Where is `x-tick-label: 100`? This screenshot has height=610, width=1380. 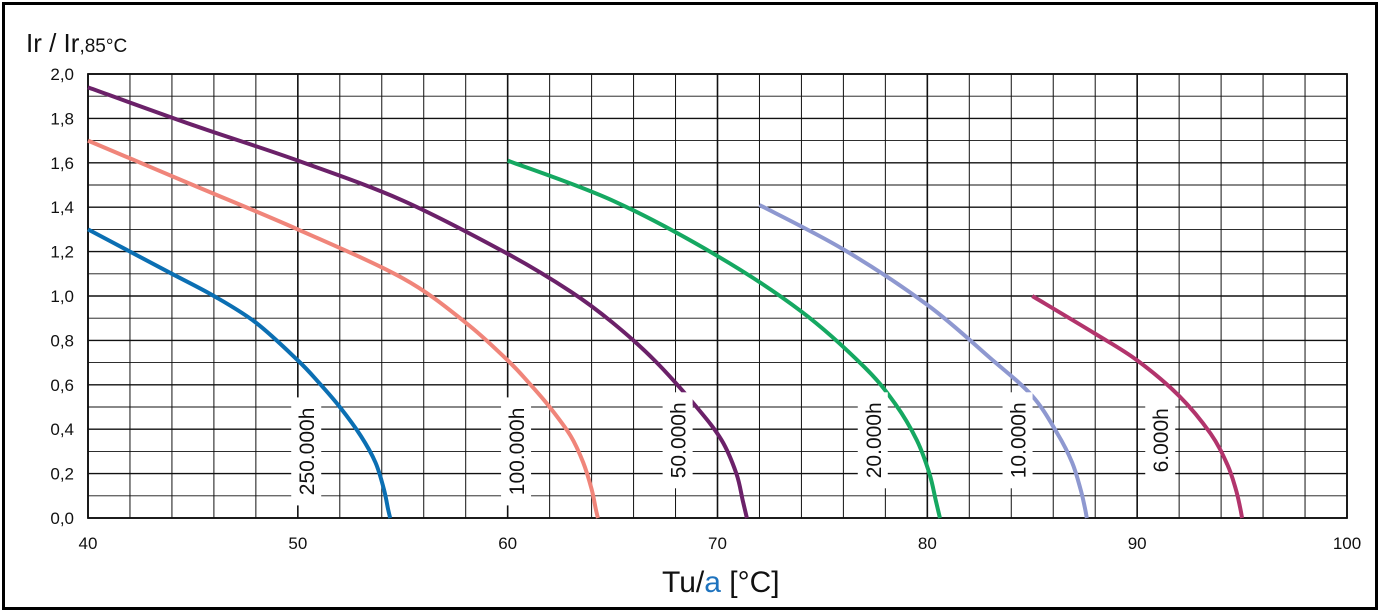 x-tick-label: 100 is located at coordinates (1347, 543).